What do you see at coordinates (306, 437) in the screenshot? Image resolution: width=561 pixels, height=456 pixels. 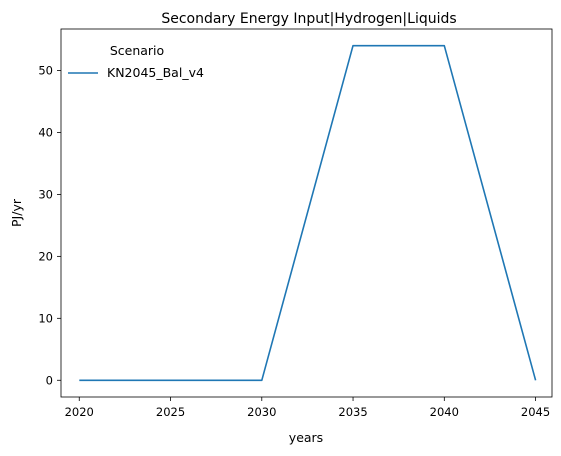 I see `x-axis-label: years` at bounding box center [306, 437].